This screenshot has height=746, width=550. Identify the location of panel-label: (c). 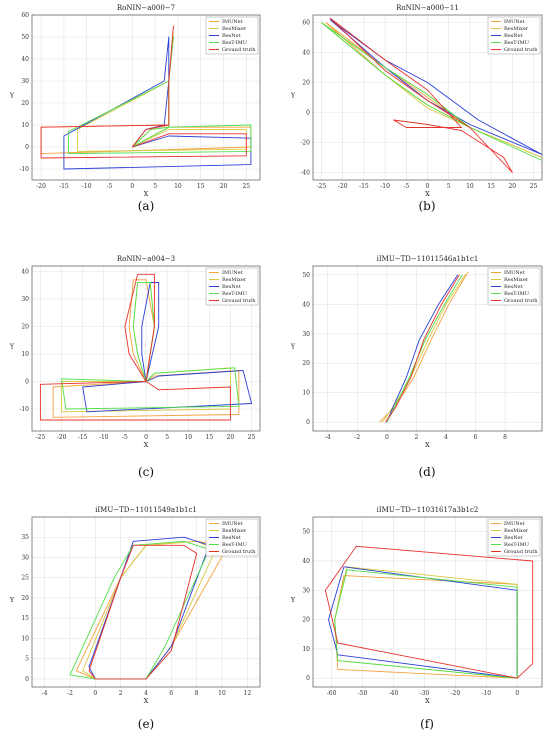
(146, 472).